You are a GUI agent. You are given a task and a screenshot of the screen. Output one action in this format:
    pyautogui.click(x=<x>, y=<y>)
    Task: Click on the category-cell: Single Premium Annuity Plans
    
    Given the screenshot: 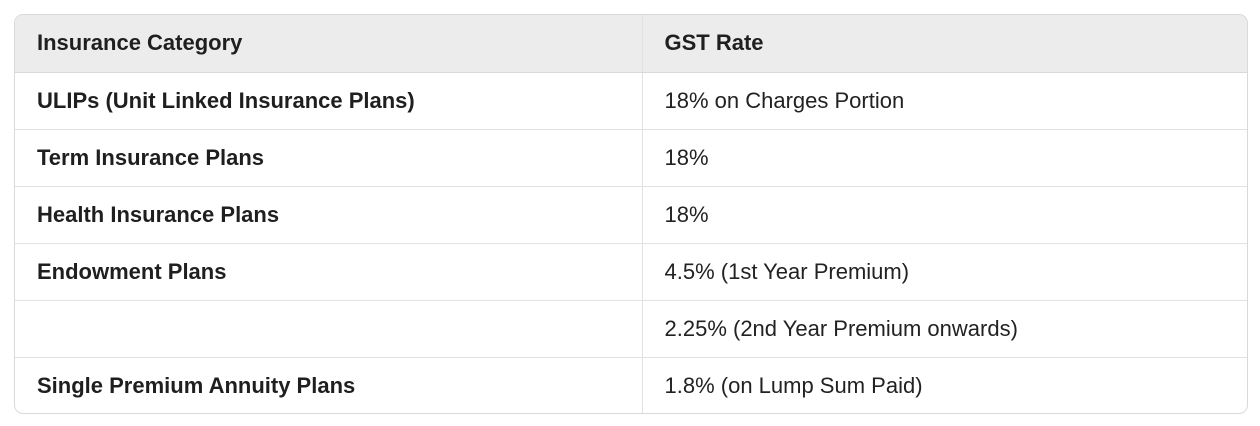 What is the action you would take?
    pyautogui.click(x=328, y=384)
    